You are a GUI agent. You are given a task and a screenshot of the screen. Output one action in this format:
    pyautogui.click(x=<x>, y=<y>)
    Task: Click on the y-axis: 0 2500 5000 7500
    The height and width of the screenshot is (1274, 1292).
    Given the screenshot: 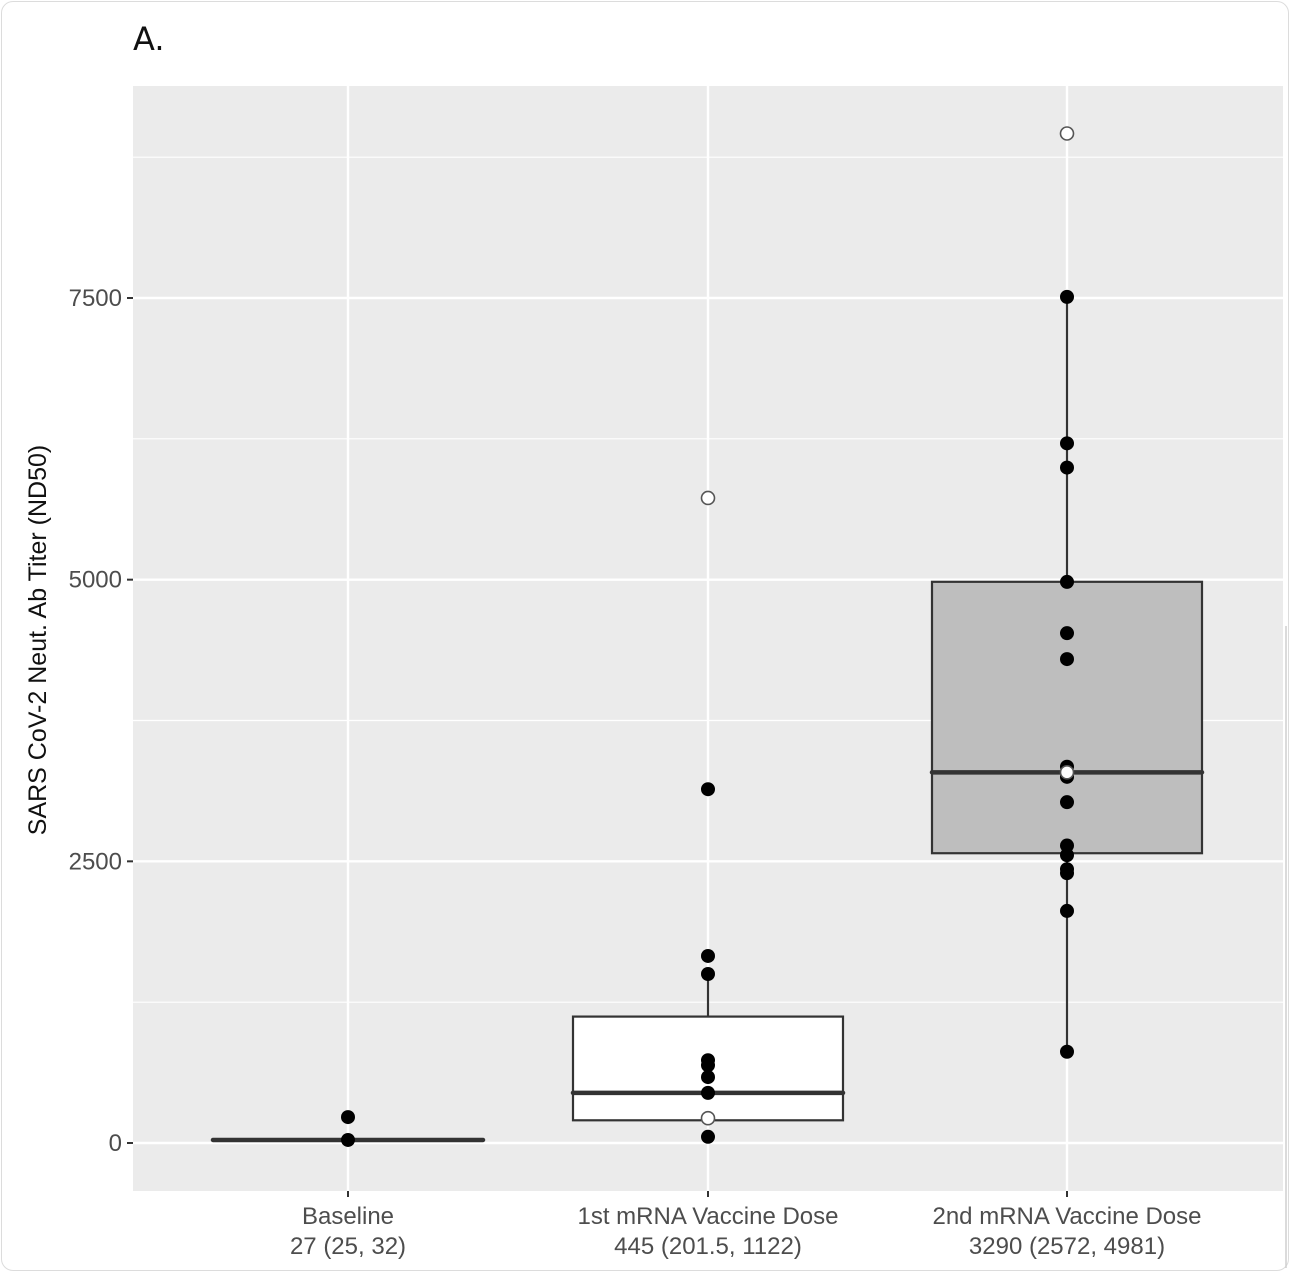 What is the action you would take?
    pyautogui.click(x=101, y=721)
    